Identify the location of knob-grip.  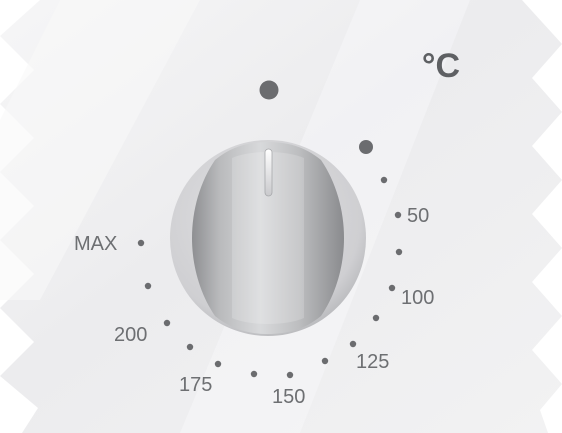
(268, 238).